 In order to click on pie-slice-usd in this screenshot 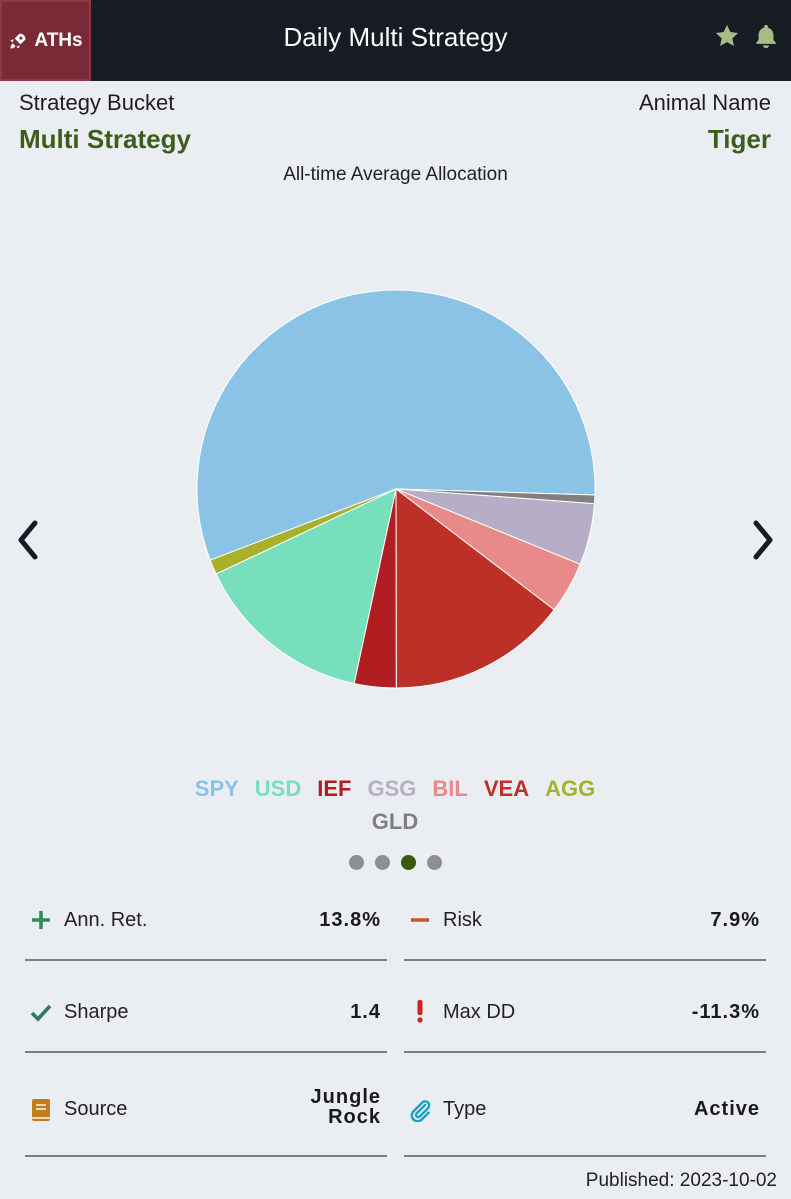, I will do `click(306, 586)`.